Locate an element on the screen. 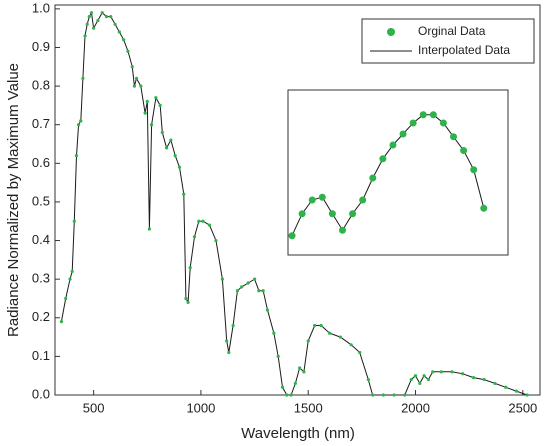  legend-swatch is located at coordinates (391, 32).